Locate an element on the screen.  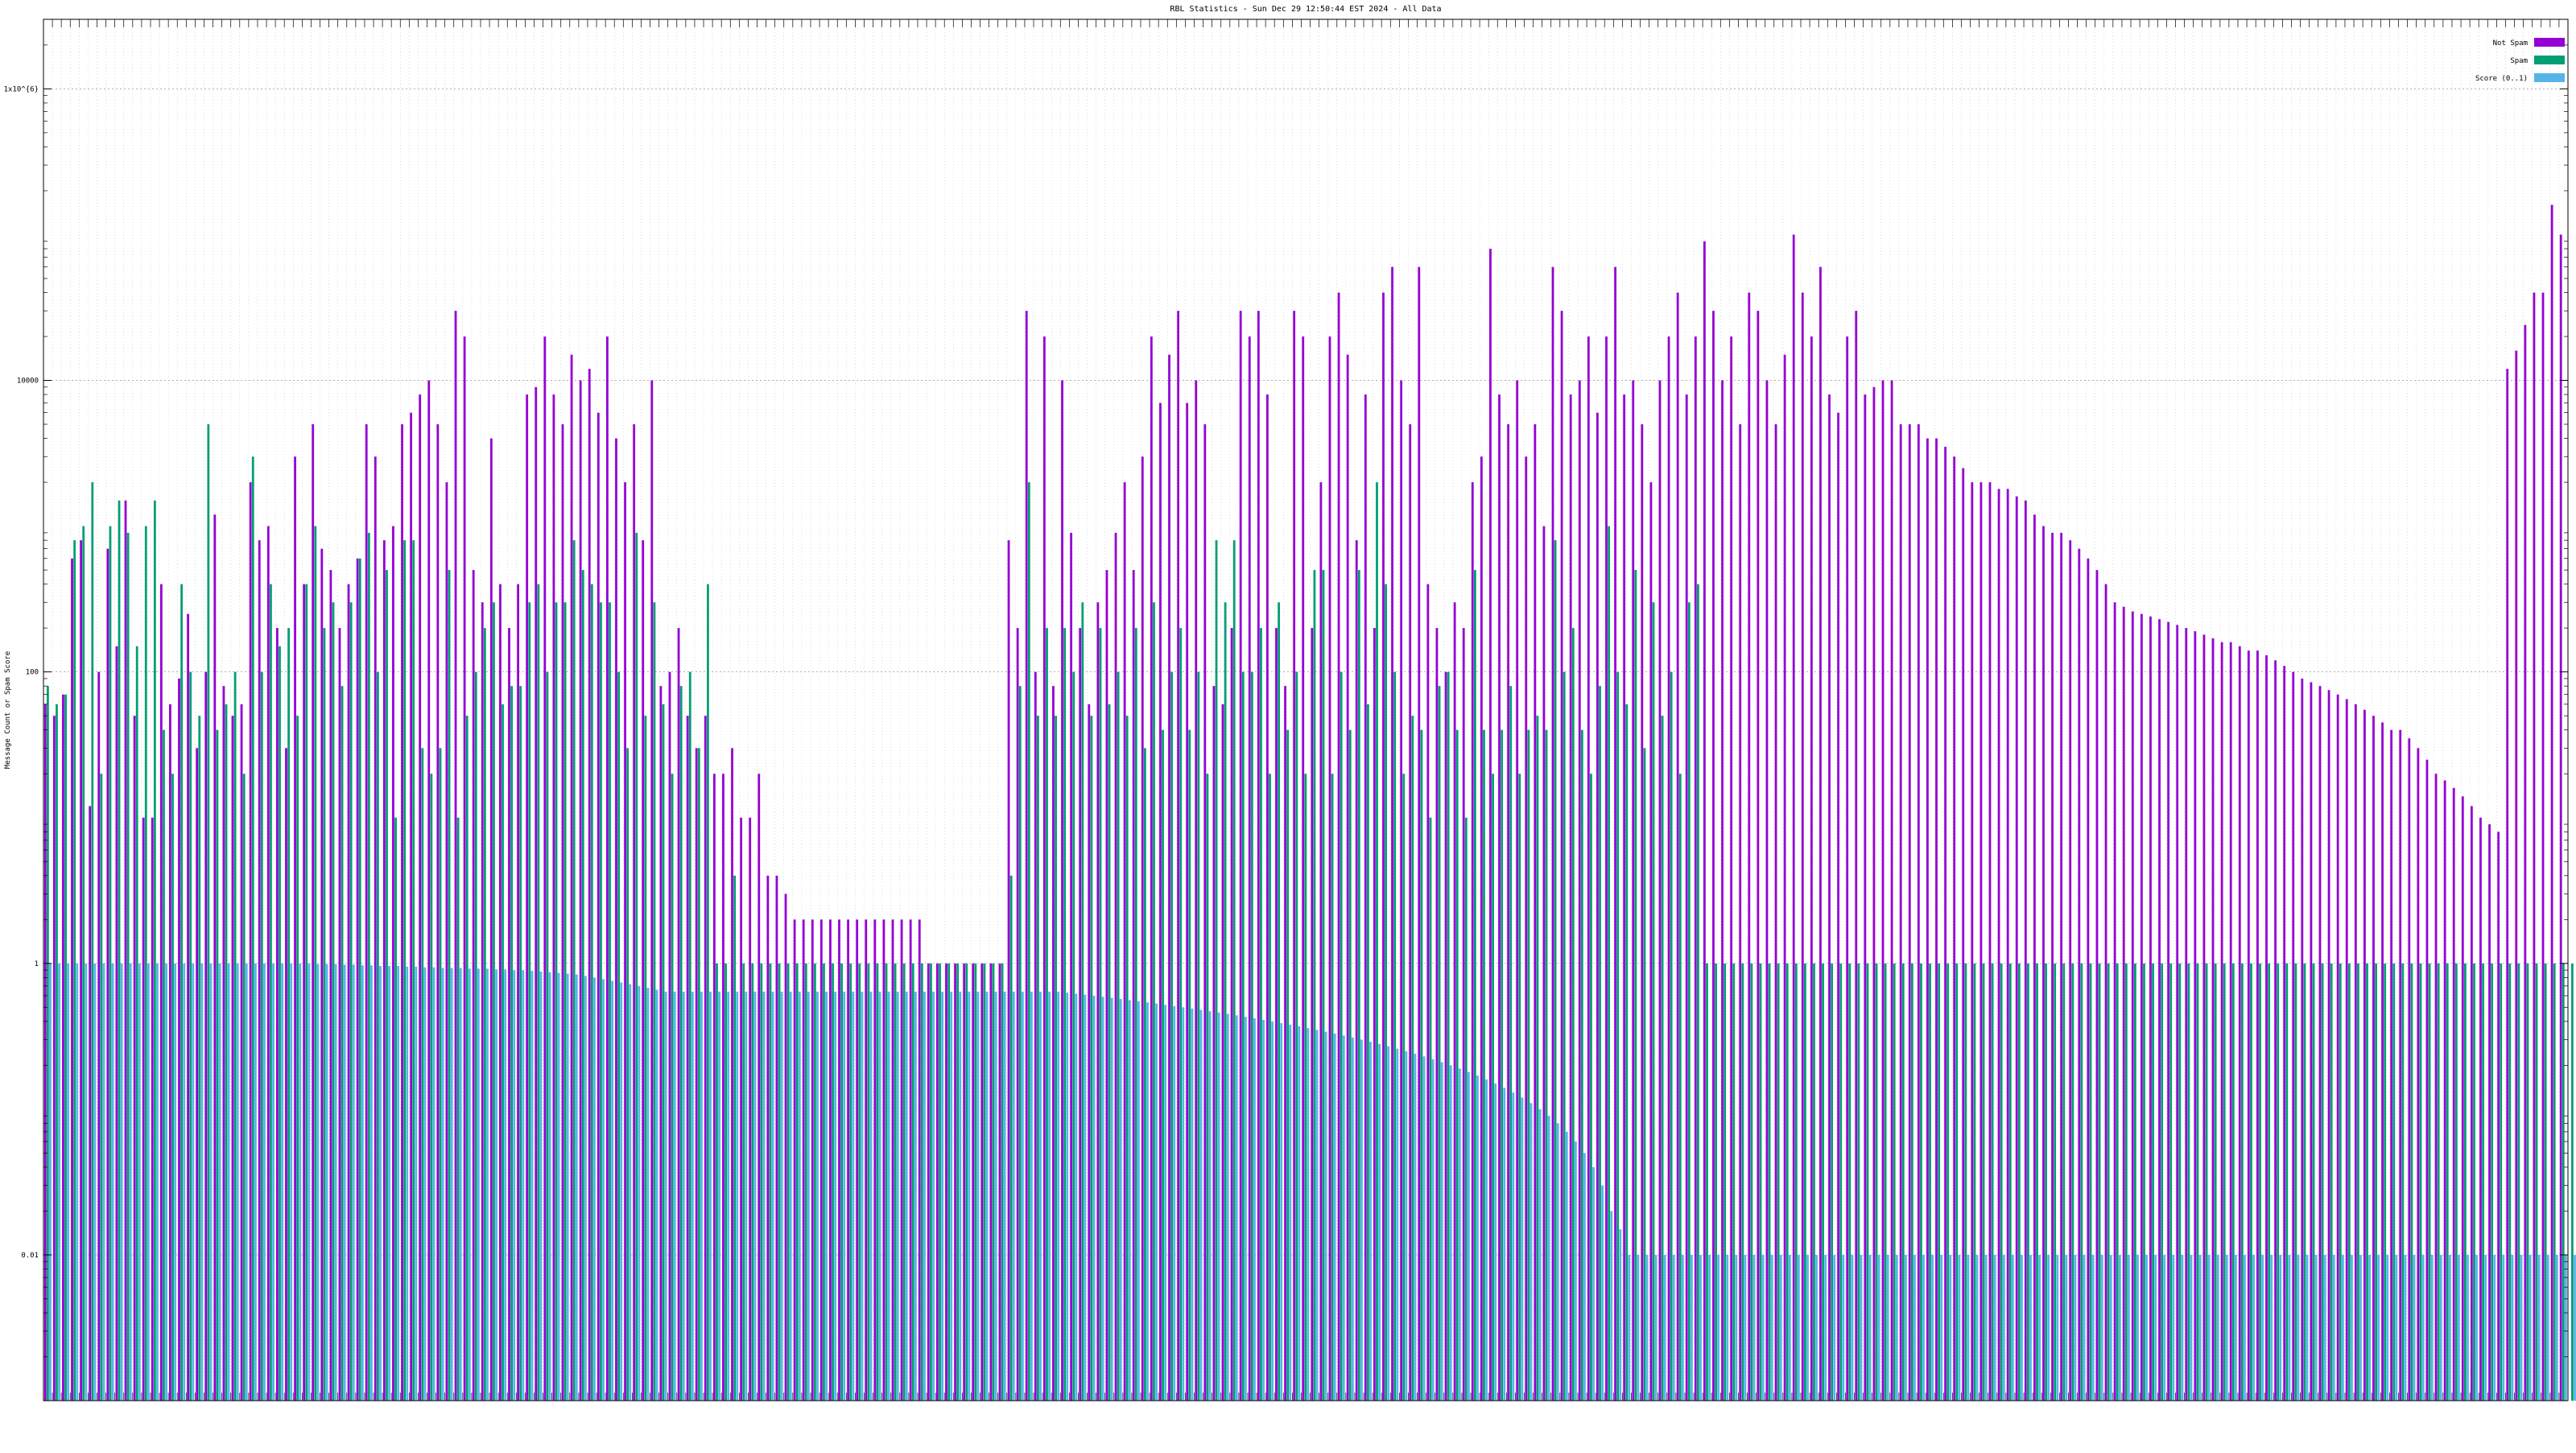
bar-score-0-1--44 is located at coordinates (442, 1185).